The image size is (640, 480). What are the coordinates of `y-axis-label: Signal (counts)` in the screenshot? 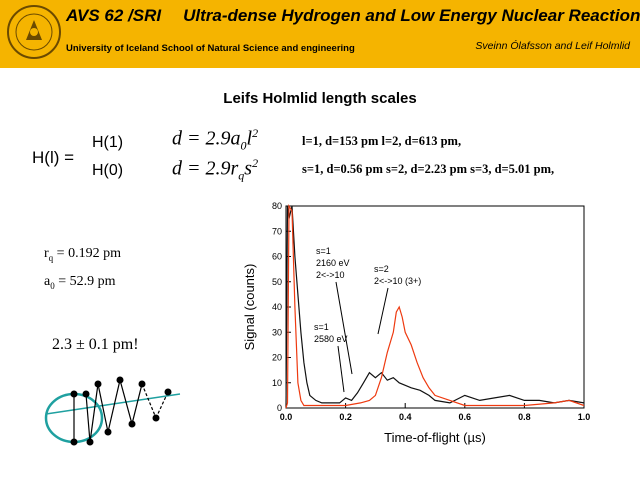 It's located at (249, 307).